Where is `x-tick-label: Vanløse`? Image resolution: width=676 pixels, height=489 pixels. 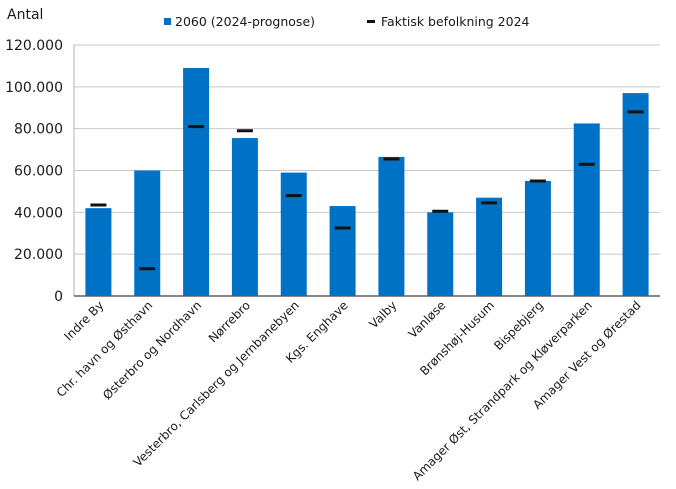 x-tick-label: Vanløse is located at coordinates (427, 319).